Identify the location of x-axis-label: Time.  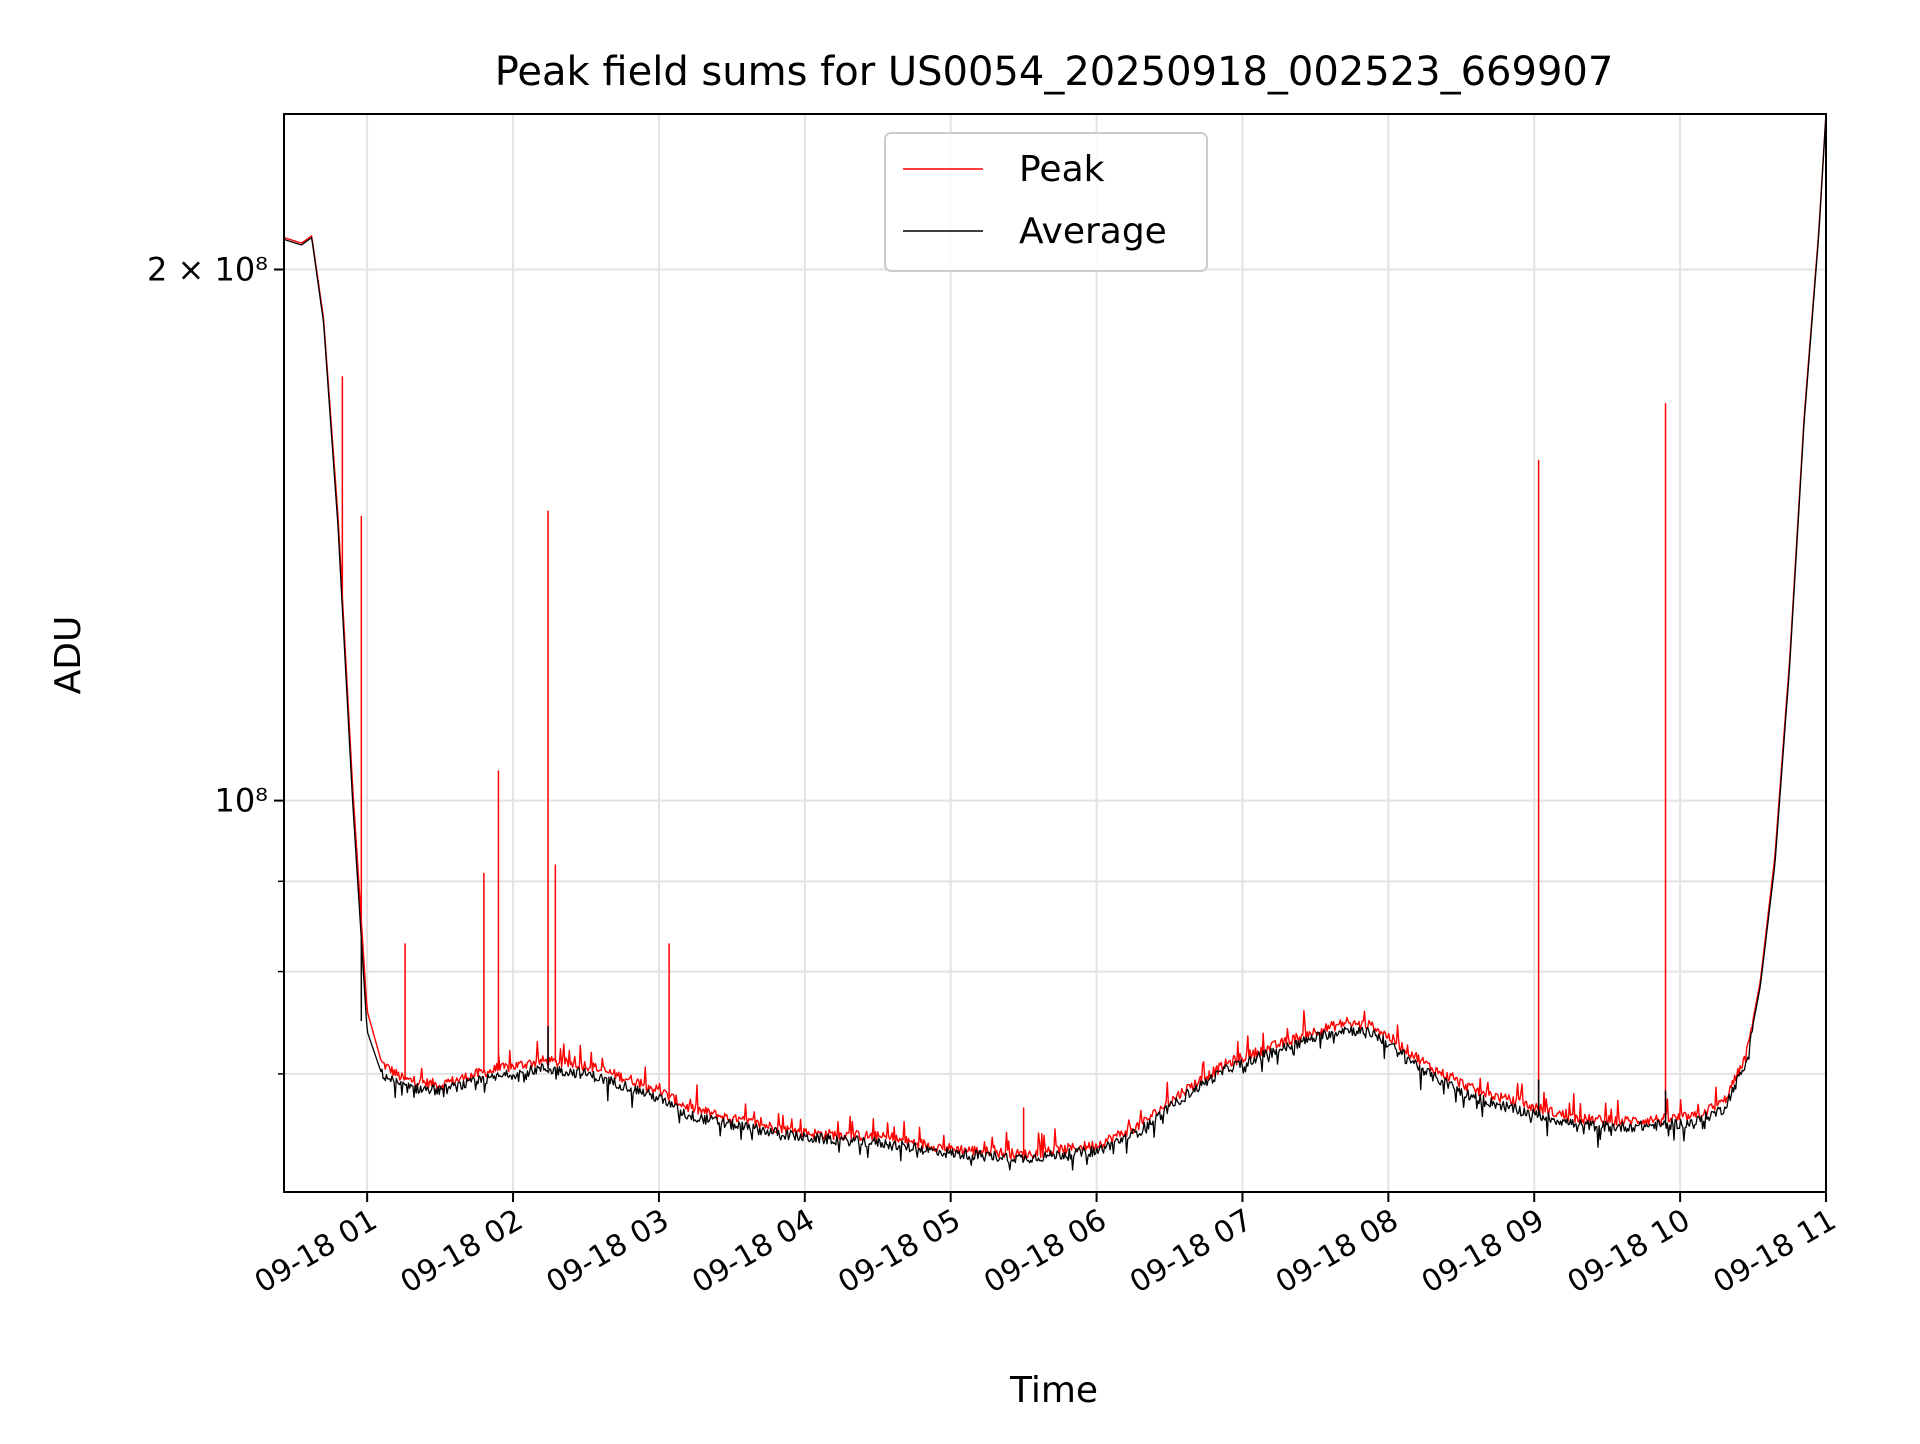
(1053, 1390).